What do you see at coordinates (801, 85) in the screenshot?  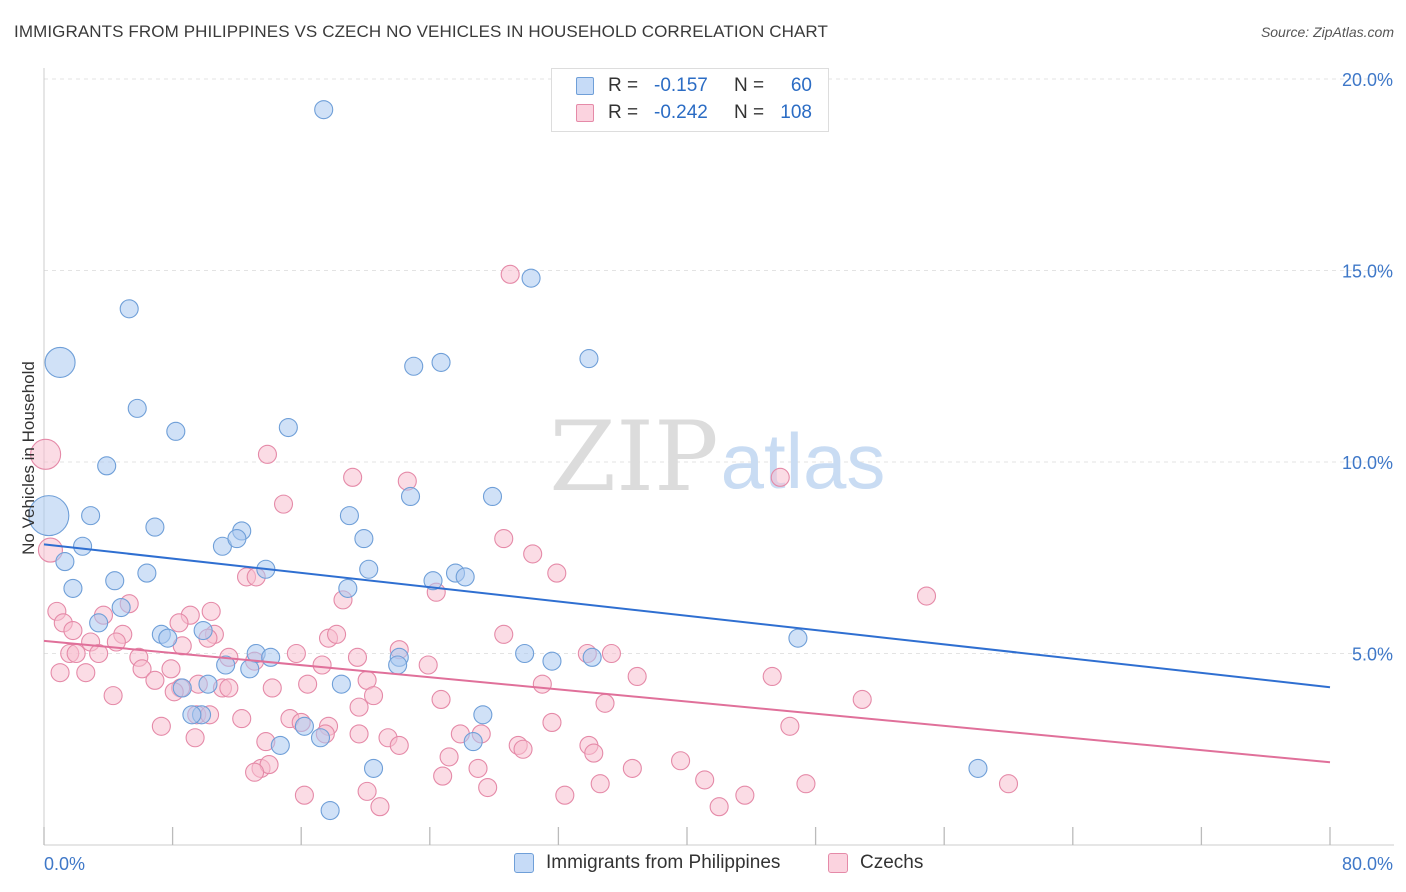 I see `n-value: 60` at bounding box center [801, 85].